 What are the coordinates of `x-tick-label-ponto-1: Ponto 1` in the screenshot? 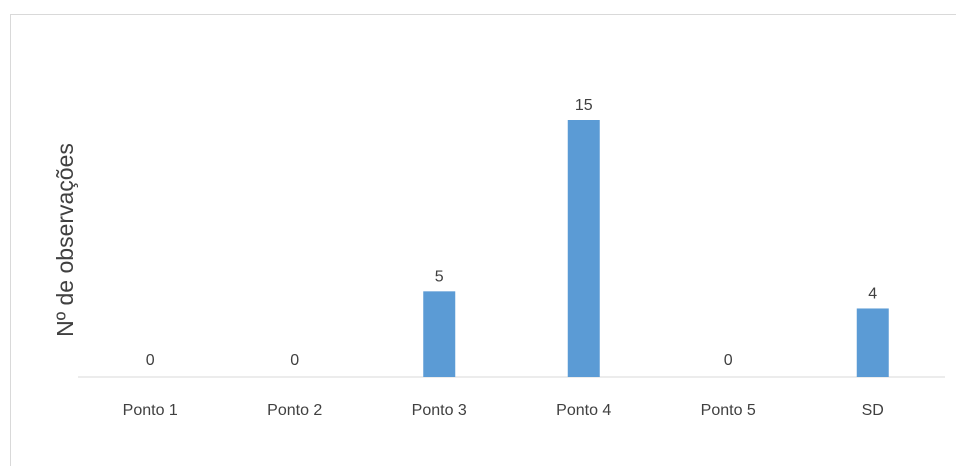 It's located at (150, 410).